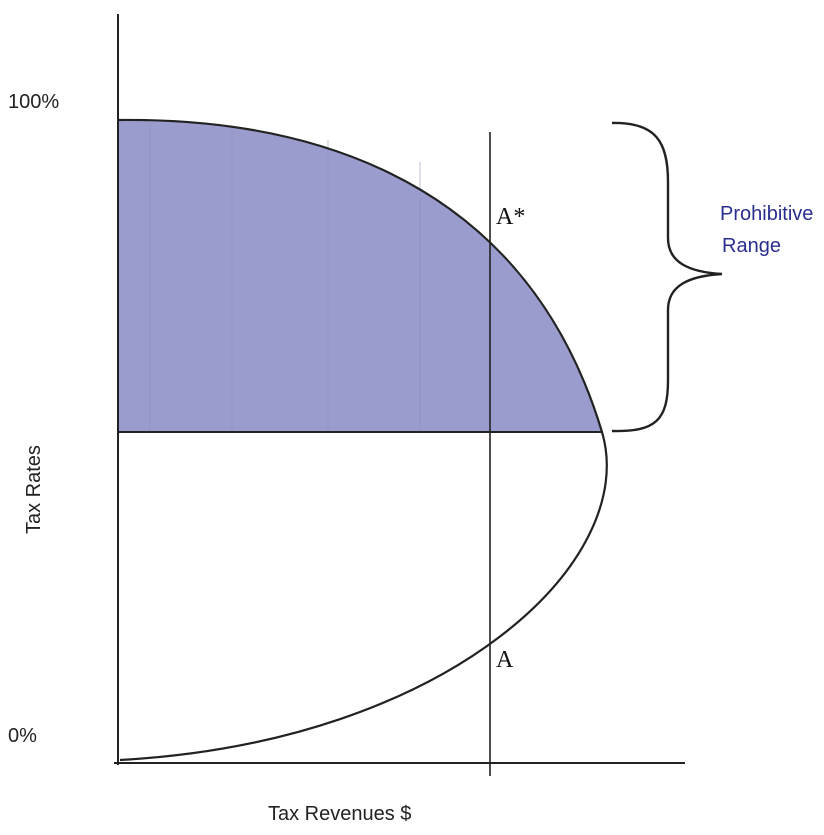 The height and width of the screenshot is (835, 824). What do you see at coordinates (22, 736) in the screenshot?
I see `y-axis-bottom-tick: 0%` at bounding box center [22, 736].